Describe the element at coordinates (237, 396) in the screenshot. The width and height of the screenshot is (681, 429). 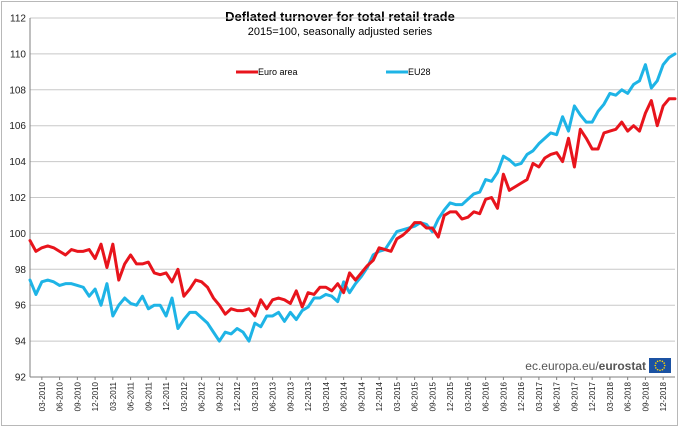
I see `x-tick-label: 12-2012` at that location.